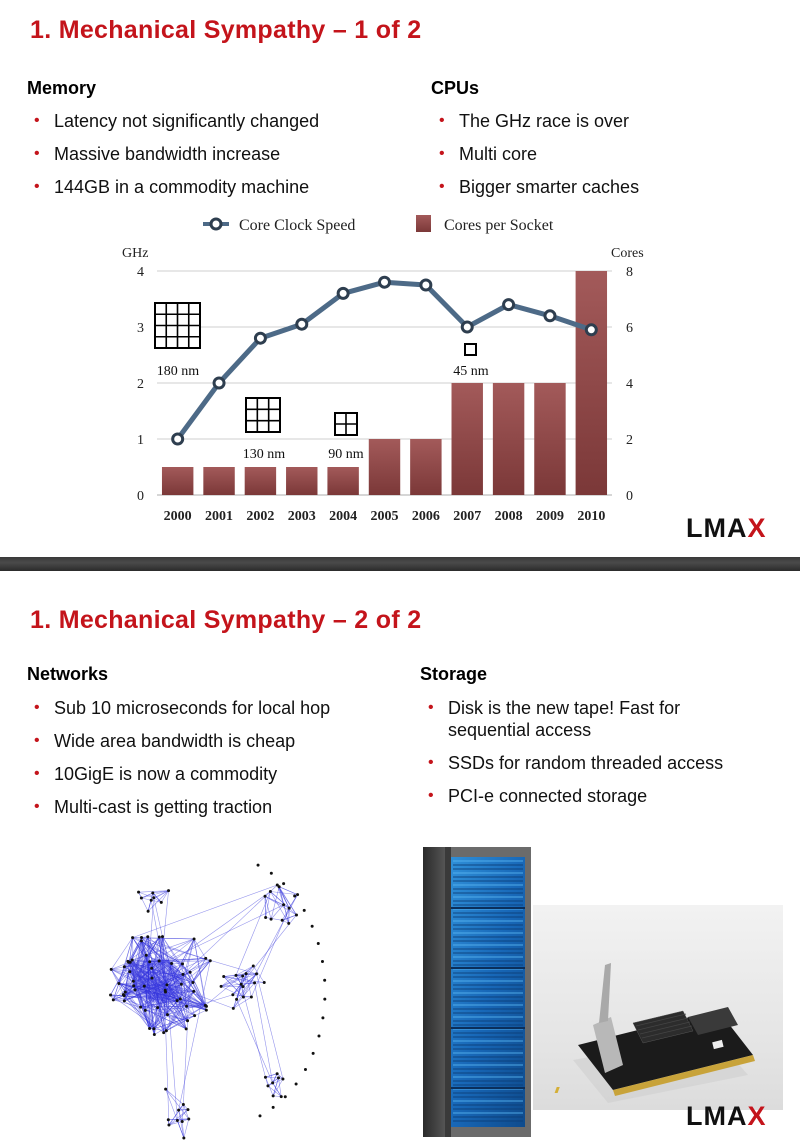  Describe the element at coordinates (467, 439) in the screenshot. I see `bar-2007` at that location.